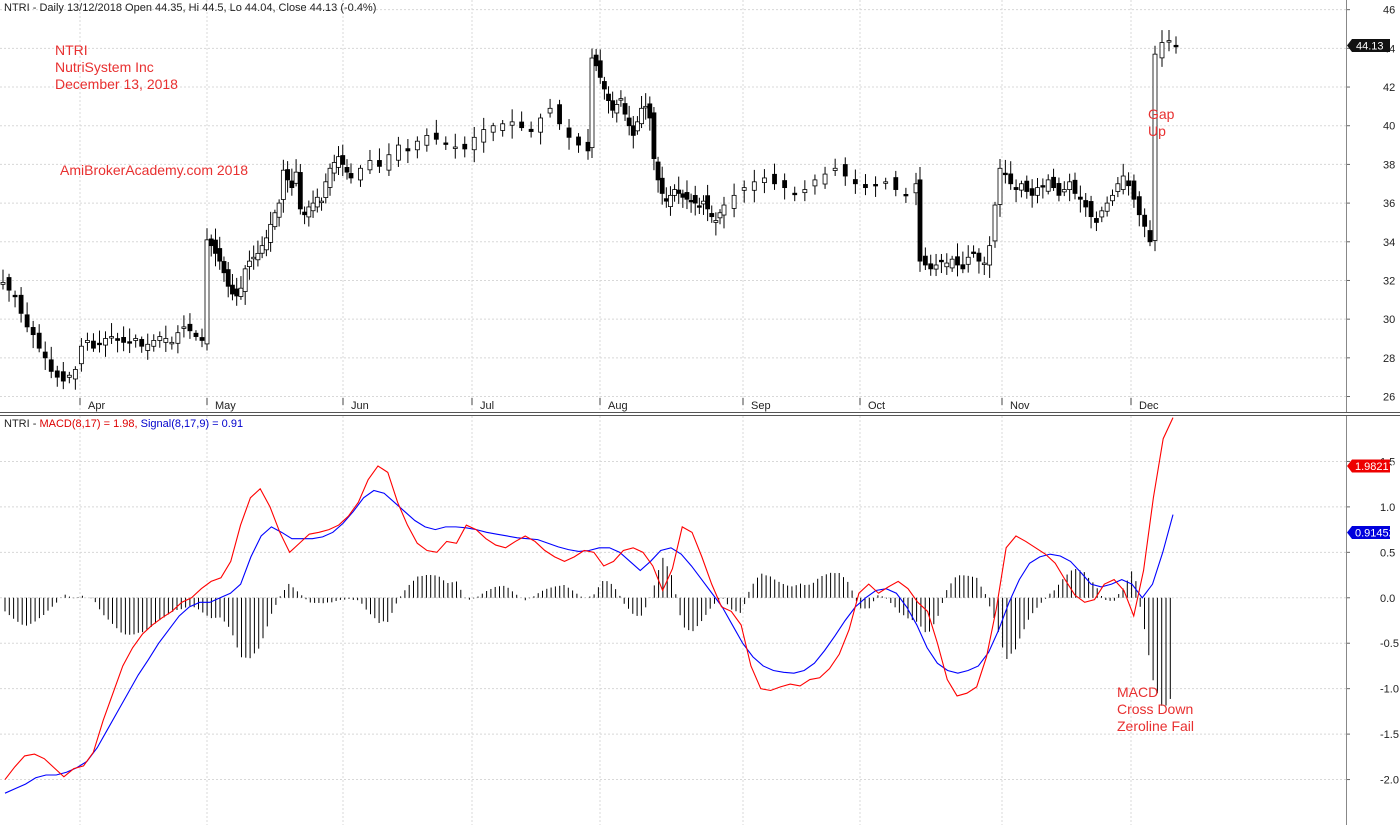 The image size is (1400, 825). Describe the element at coordinates (1368, 45) in the screenshot. I see `last-close-box` at that location.